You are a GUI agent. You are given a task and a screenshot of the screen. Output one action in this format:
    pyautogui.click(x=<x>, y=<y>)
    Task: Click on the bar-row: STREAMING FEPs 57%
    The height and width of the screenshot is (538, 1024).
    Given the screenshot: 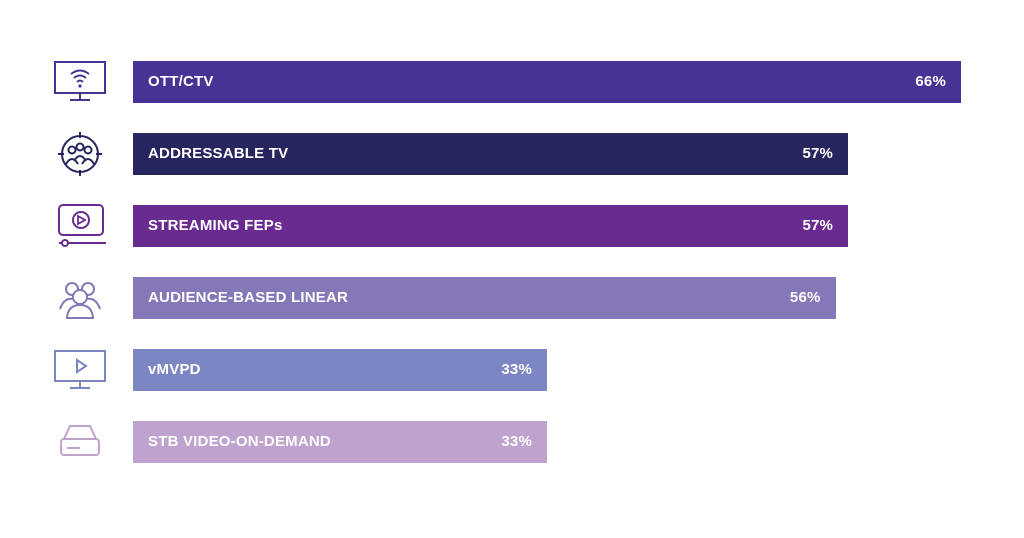 What is the action you would take?
    pyautogui.click(x=512, y=225)
    